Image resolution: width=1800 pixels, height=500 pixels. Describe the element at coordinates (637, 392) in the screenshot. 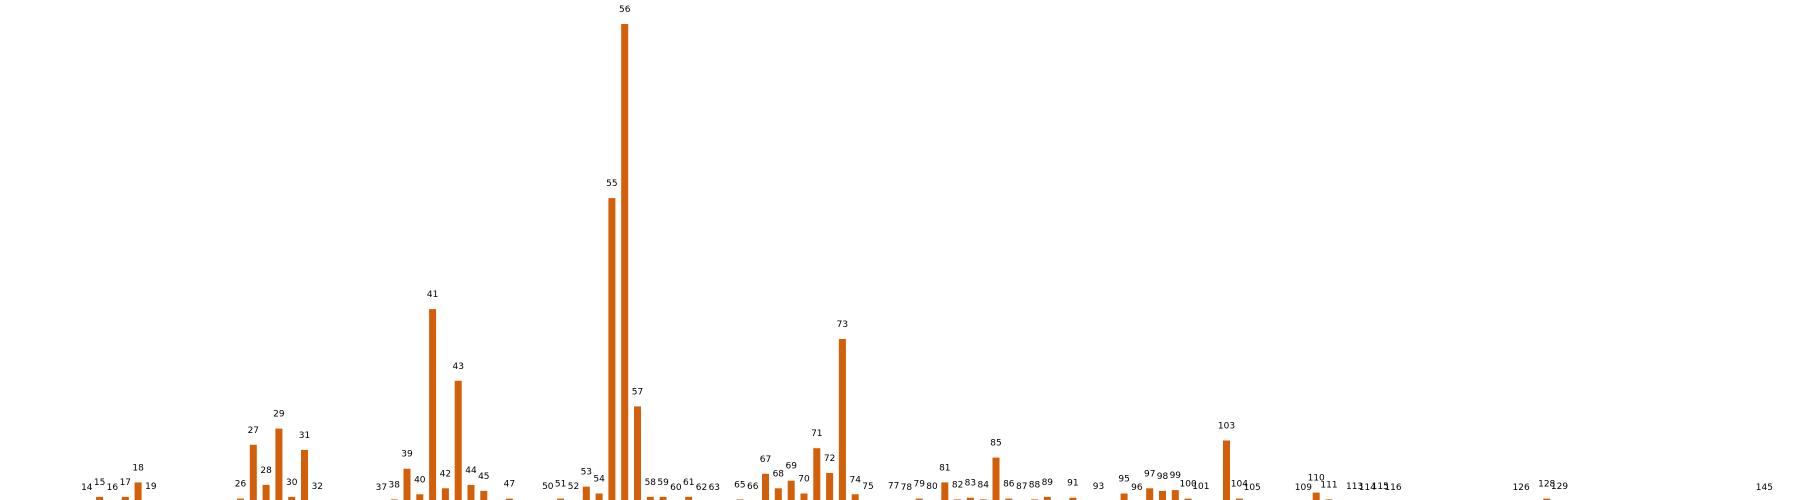

I see `bar-label-57: 57` at that location.